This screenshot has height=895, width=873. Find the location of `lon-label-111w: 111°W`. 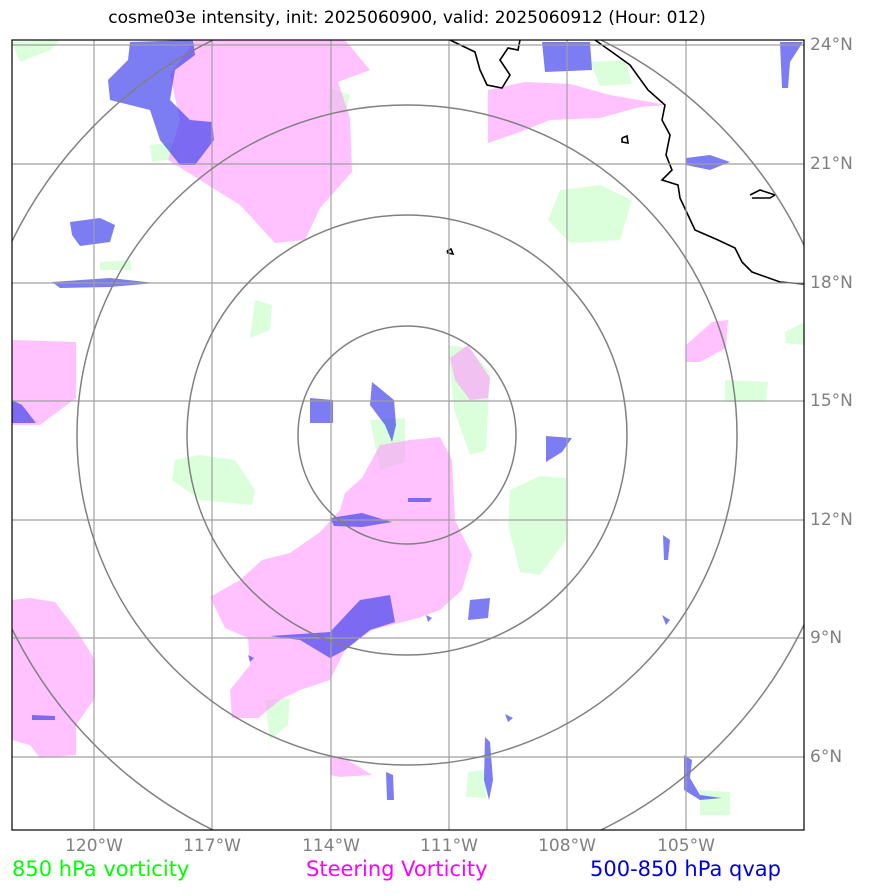

lon-label-111w: 111°W is located at coordinates (449, 846).